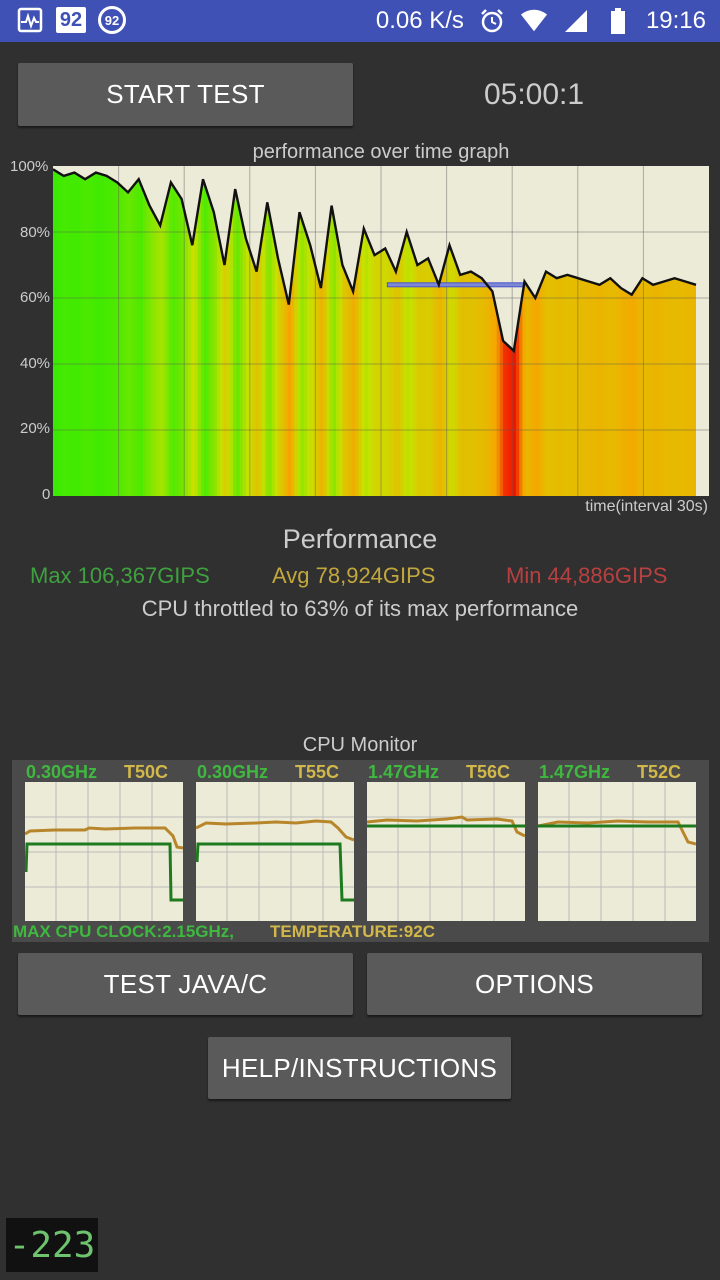 This screenshot has width=720, height=1280. What do you see at coordinates (146, 772) in the screenshot?
I see `core-temp: T50C` at bounding box center [146, 772].